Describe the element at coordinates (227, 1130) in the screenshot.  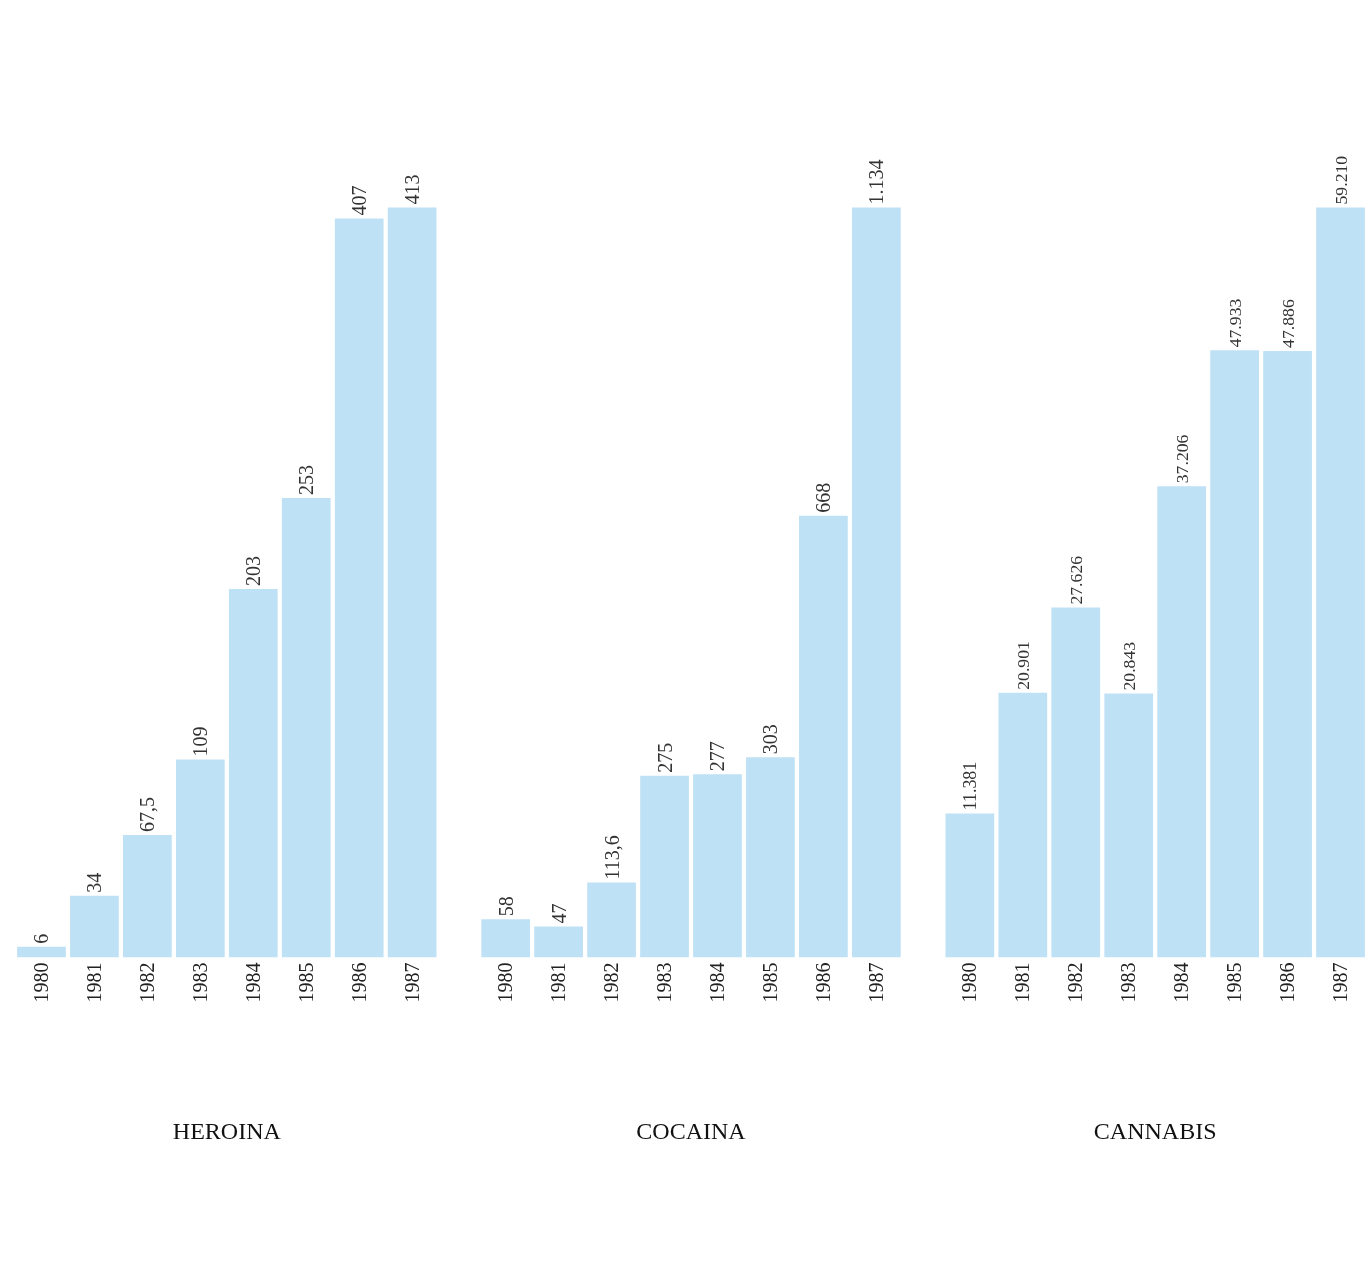
I see `x-axis-title: HEROINA` at that location.